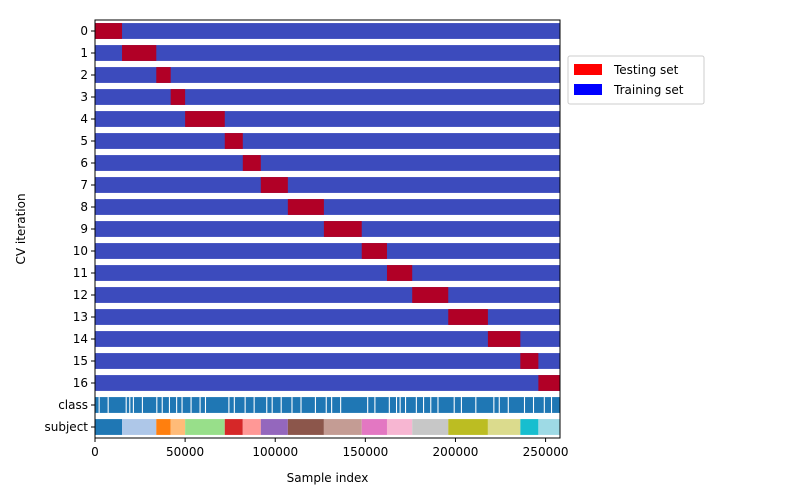 This screenshot has height=500, width=800. I want to click on y-tick-label-5: 5, so click(84, 141).